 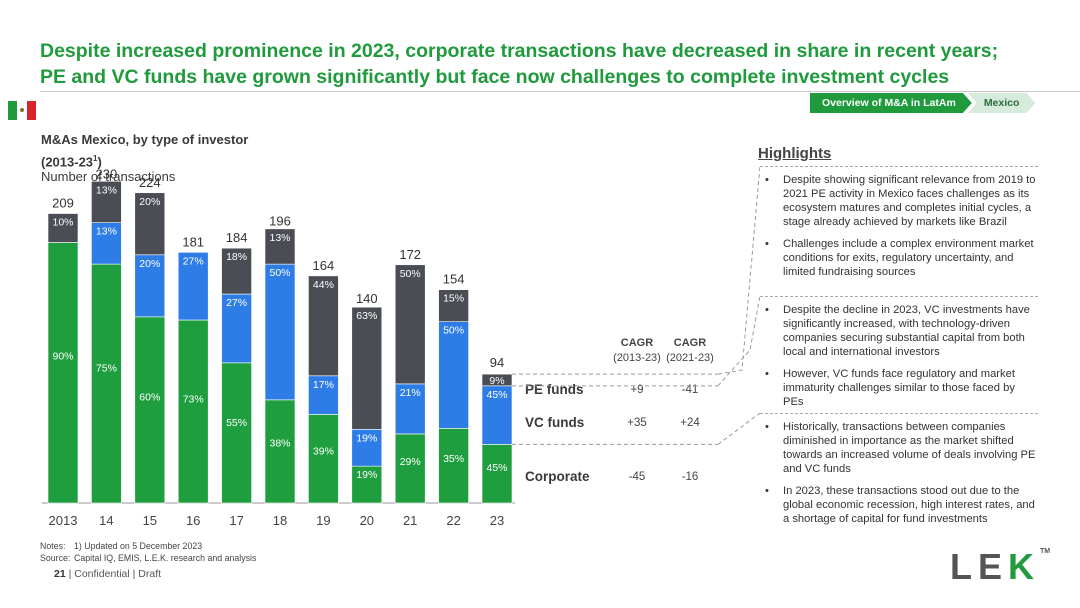 I want to click on breadcrumb: Overview of M&A in LatAm Mexico, so click(x=922, y=103).